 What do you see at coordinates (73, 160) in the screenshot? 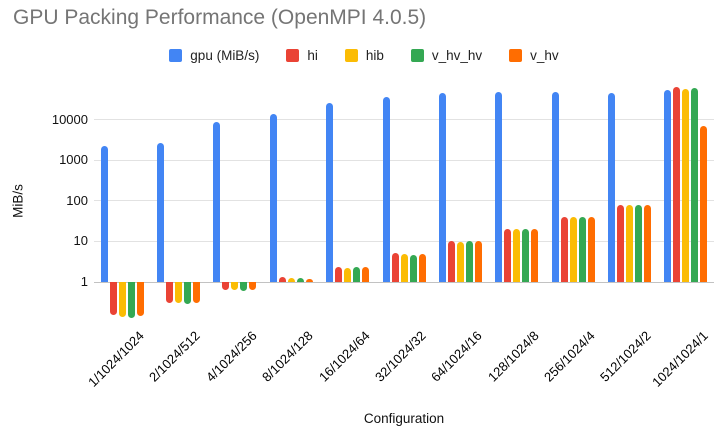
I see `y-tick-label: 1000` at bounding box center [73, 160].